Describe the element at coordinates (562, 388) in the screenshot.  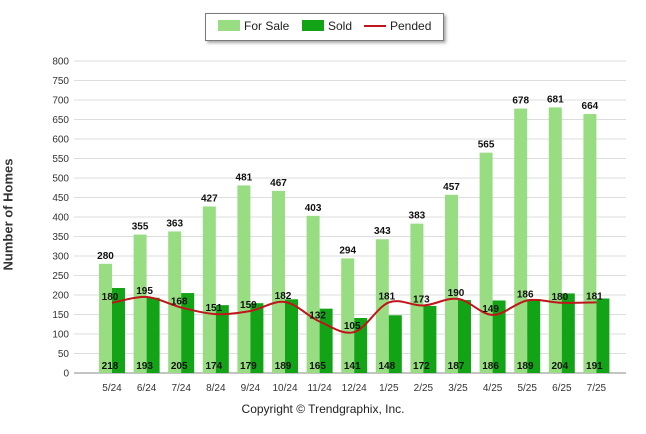
I see `x-tick-label: 6/25` at that location.